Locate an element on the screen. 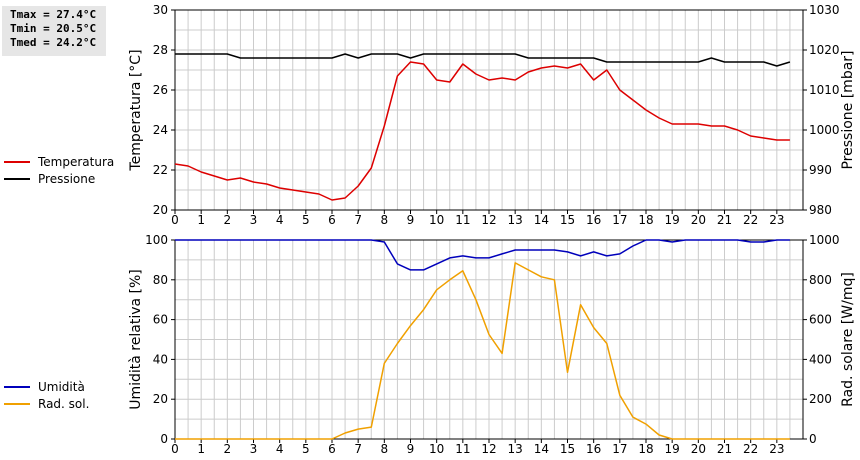 The width and height of the screenshot is (860, 460). top-x-tick-label: 19 is located at coordinates (672, 220).